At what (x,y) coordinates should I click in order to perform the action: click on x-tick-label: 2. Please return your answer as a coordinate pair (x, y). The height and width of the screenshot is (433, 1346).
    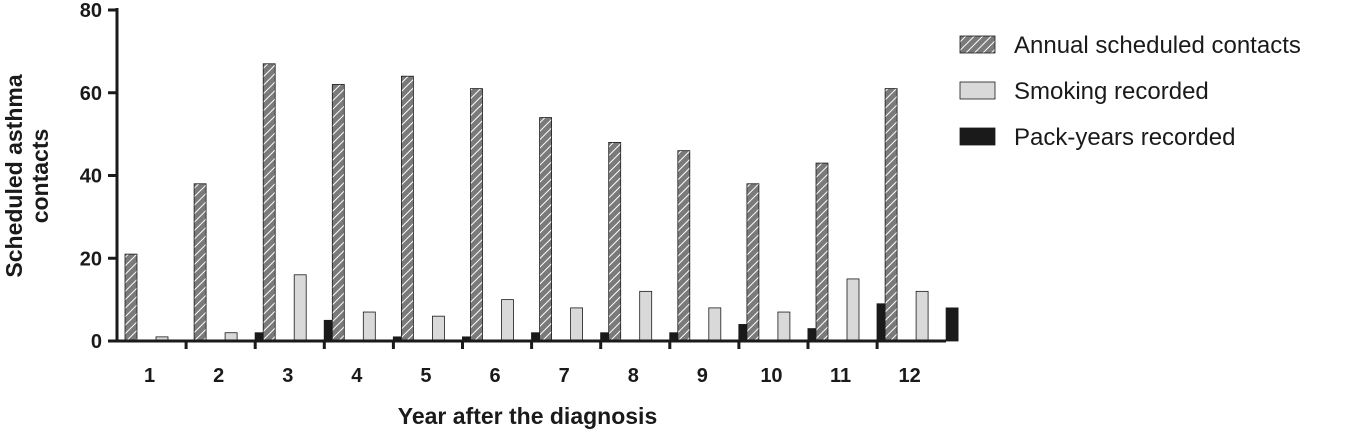
    Looking at the image, I should click on (218, 376).